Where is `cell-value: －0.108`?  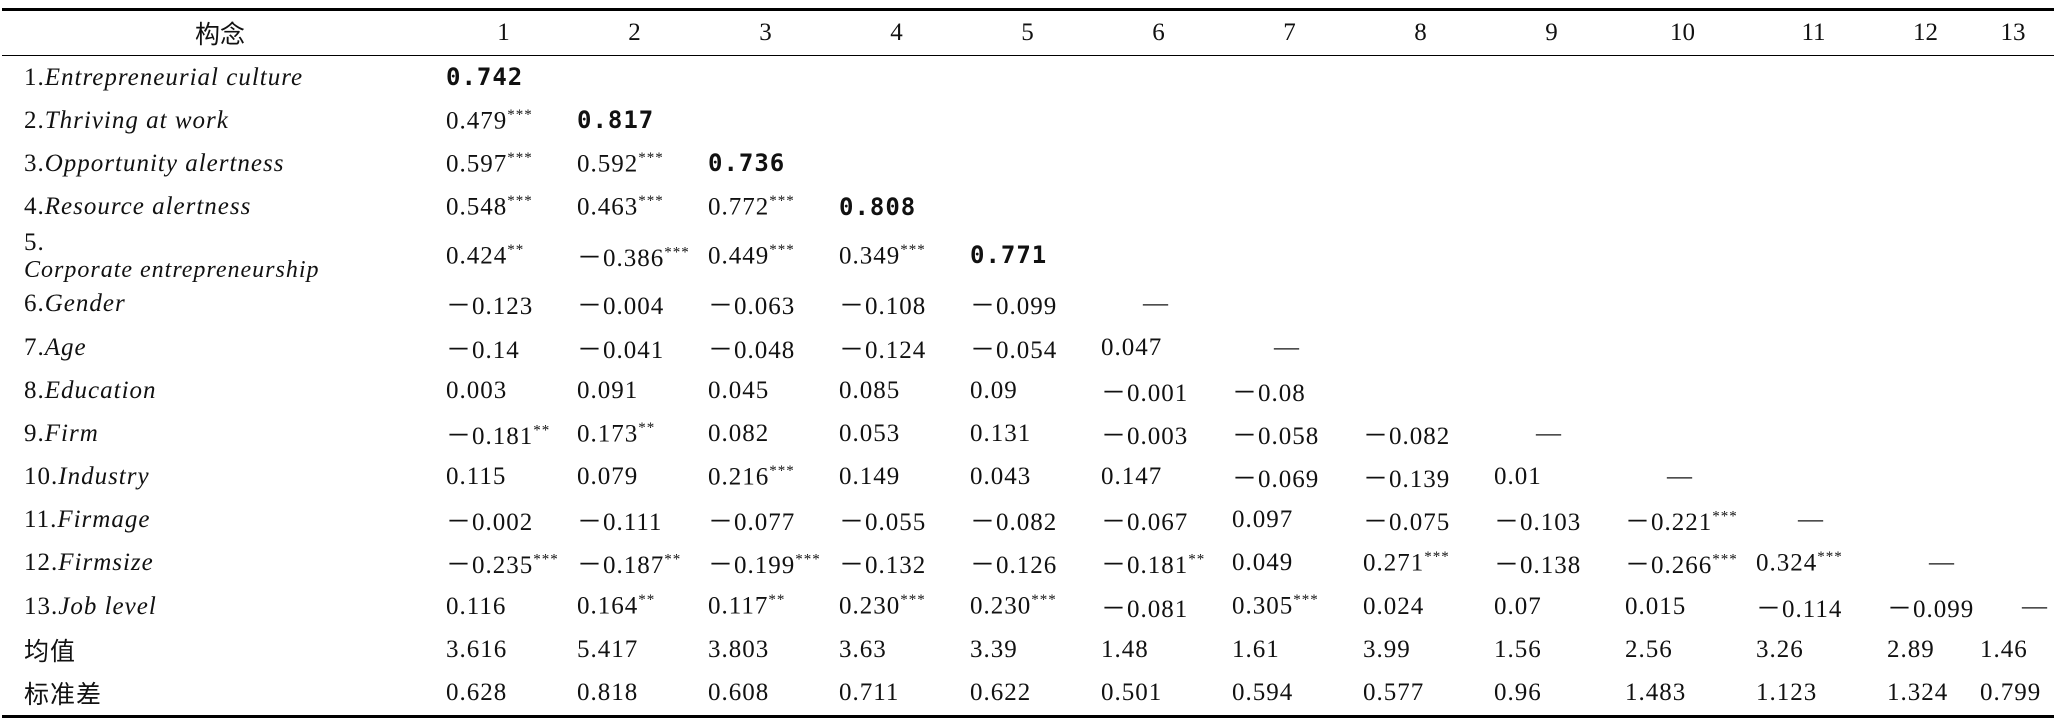 cell-value: －0.108 is located at coordinates (883, 307).